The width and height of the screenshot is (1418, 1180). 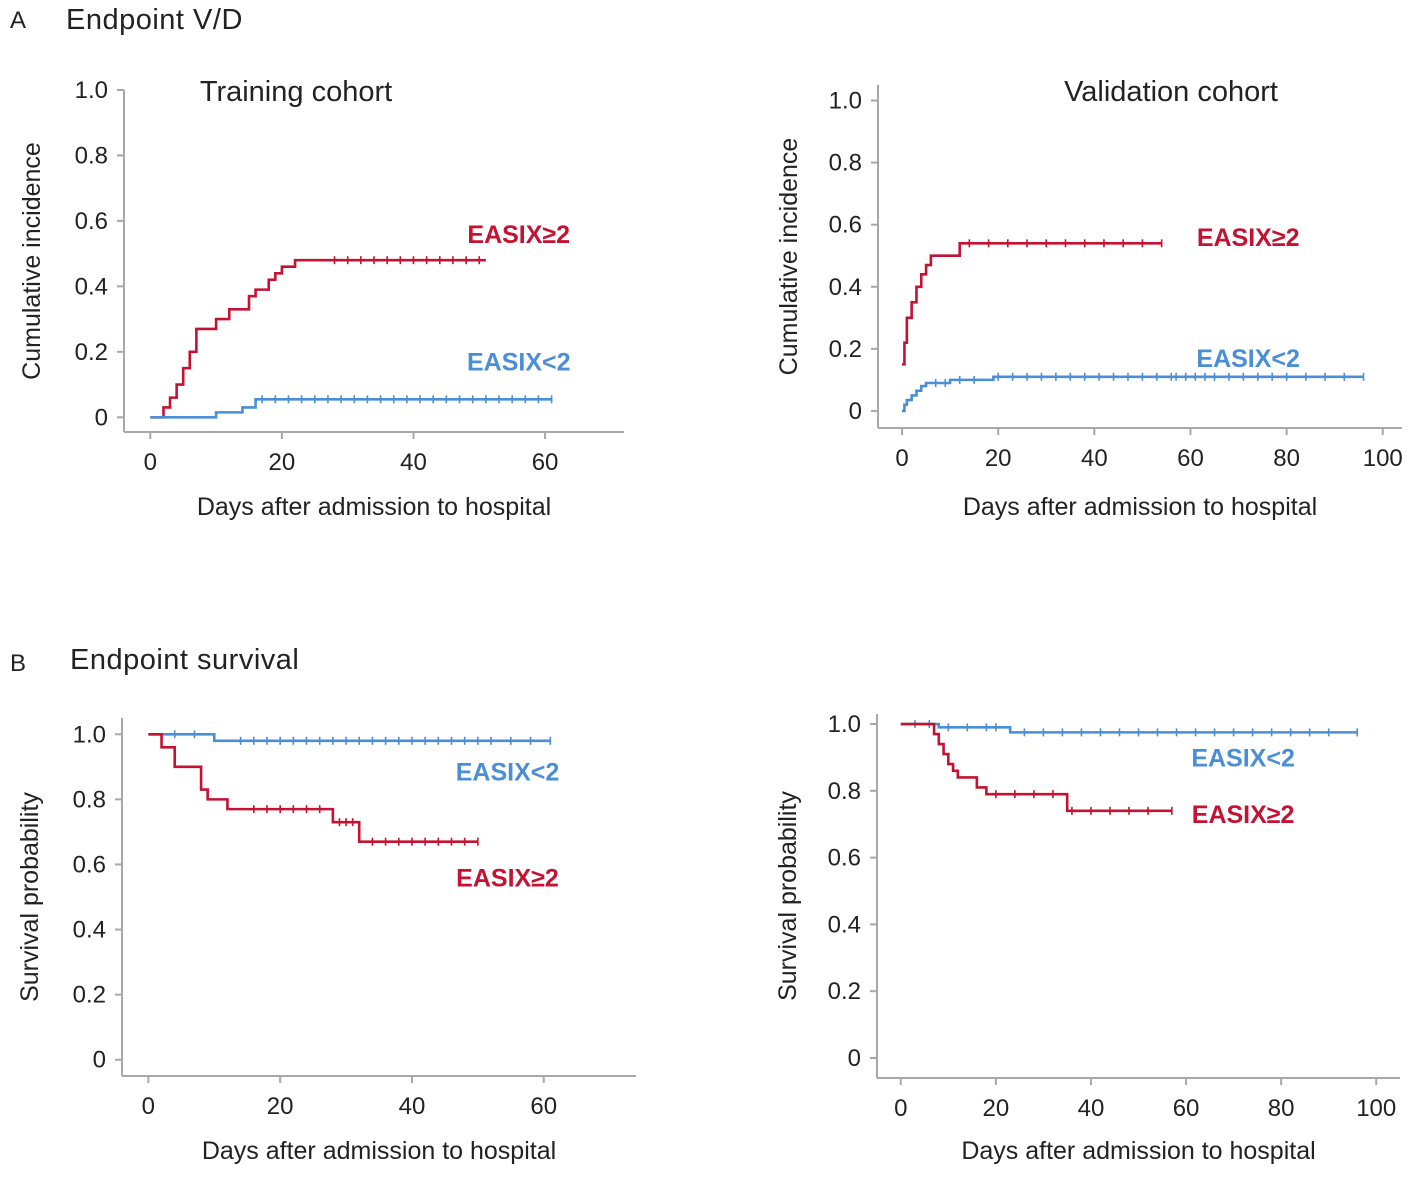 What do you see at coordinates (185, 660) in the screenshot?
I see `panel-b-title: Endpoint survival` at bounding box center [185, 660].